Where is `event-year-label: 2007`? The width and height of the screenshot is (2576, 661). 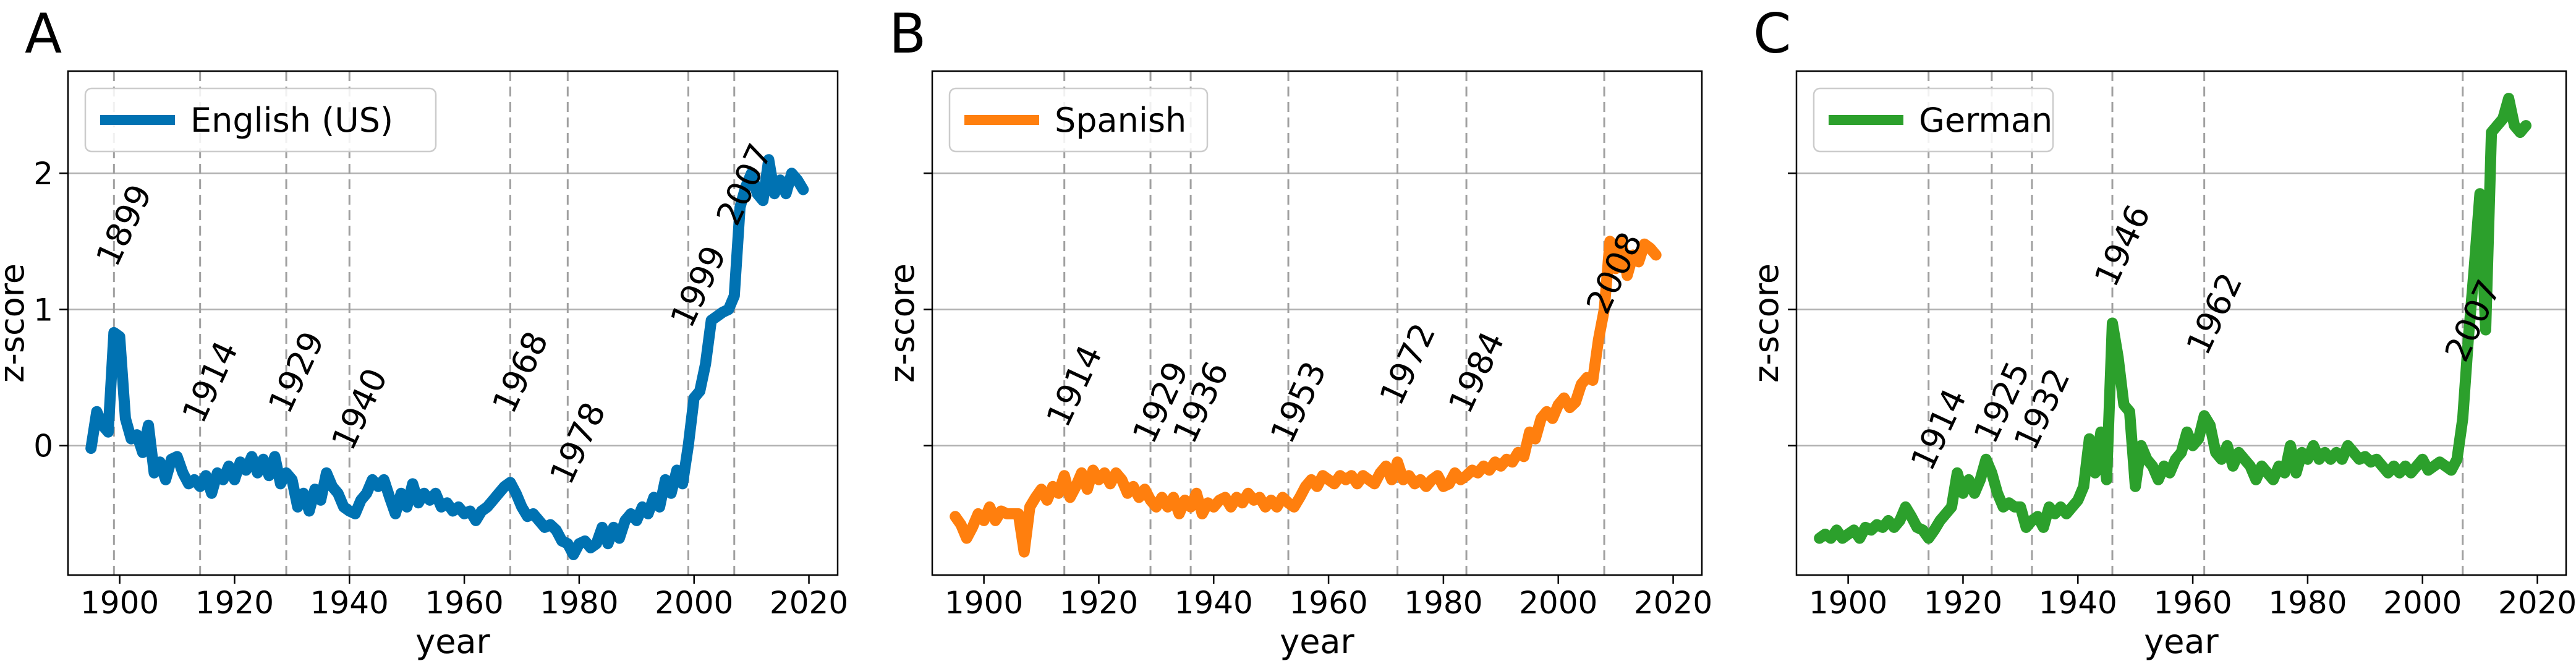 event-year-label: 2007 is located at coordinates (2472, 320).